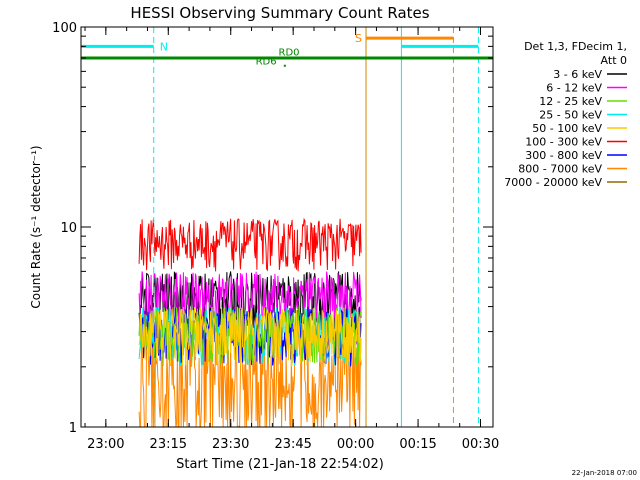  I want to click on x-axis-label: Start Time (21-Jan-18 22:54:02), so click(280, 464).